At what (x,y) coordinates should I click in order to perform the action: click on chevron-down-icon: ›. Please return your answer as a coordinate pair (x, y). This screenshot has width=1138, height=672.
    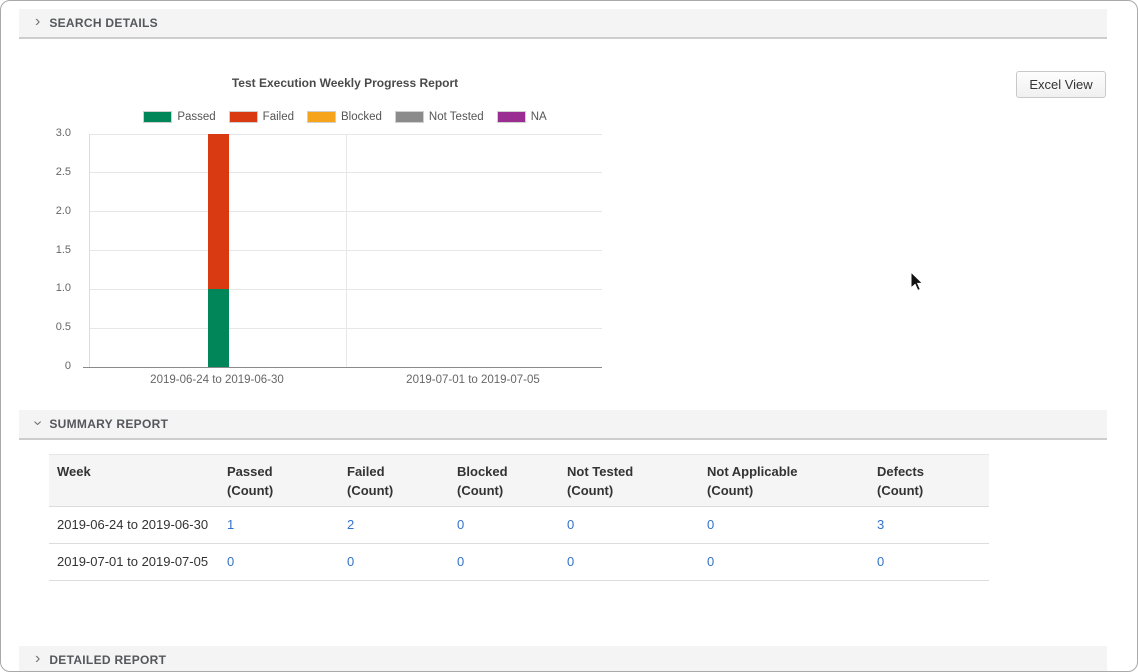
    Looking at the image, I should click on (38, 423).